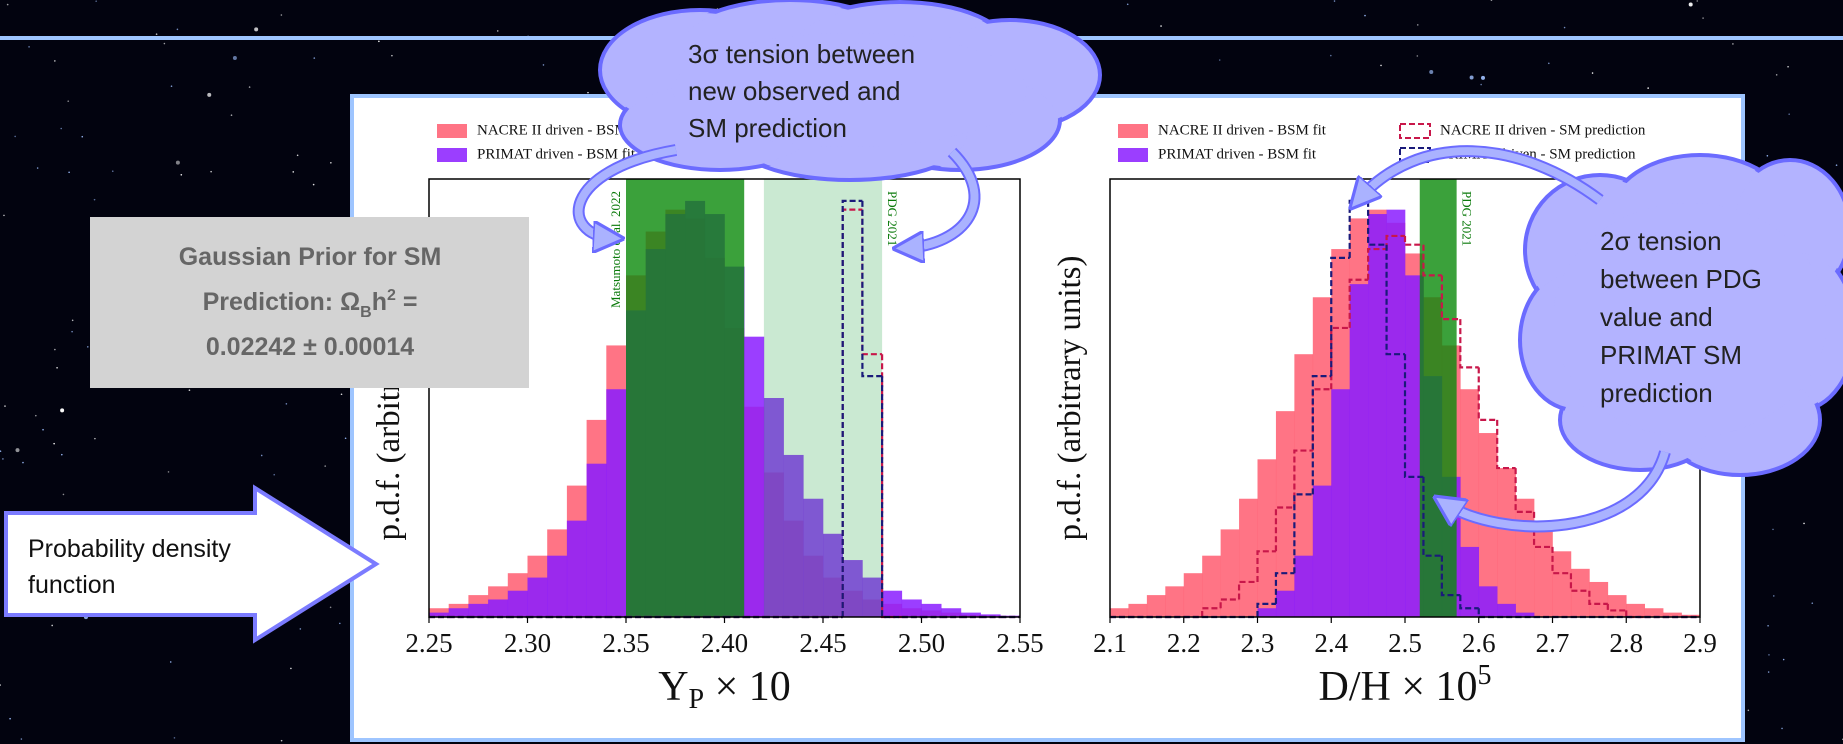 Image resolution: width=1843 pixels, height=744 pixels. Describe the element at coordinates (1661, 241) in the screenshot. I see `callout-text: 2σ tension` at that location.